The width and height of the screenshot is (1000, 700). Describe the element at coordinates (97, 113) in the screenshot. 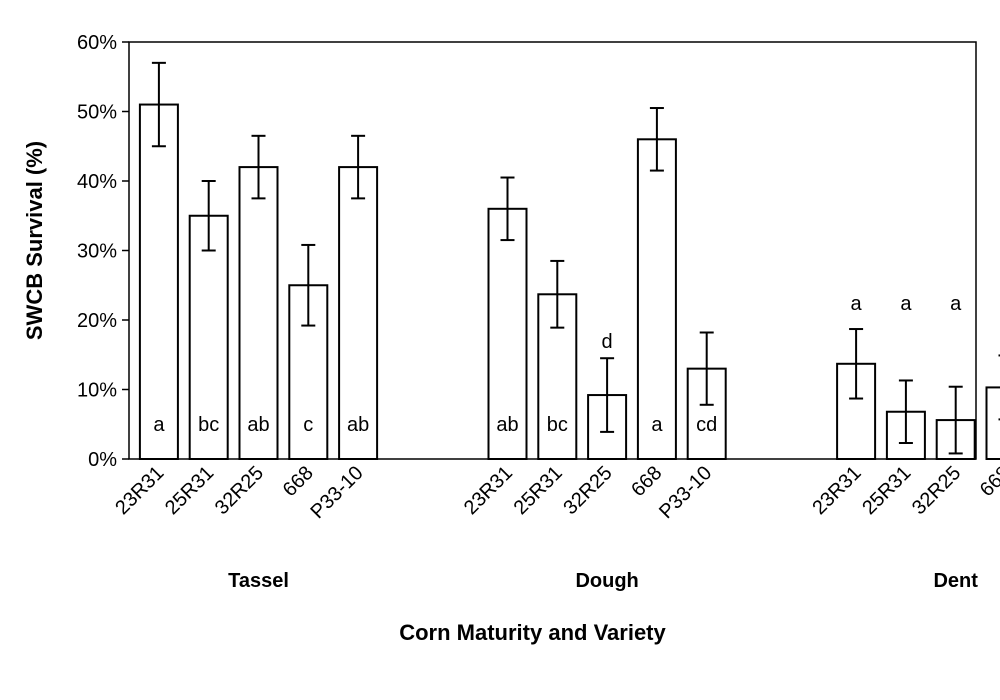

I see `y-tick-label: 50%` at that location.